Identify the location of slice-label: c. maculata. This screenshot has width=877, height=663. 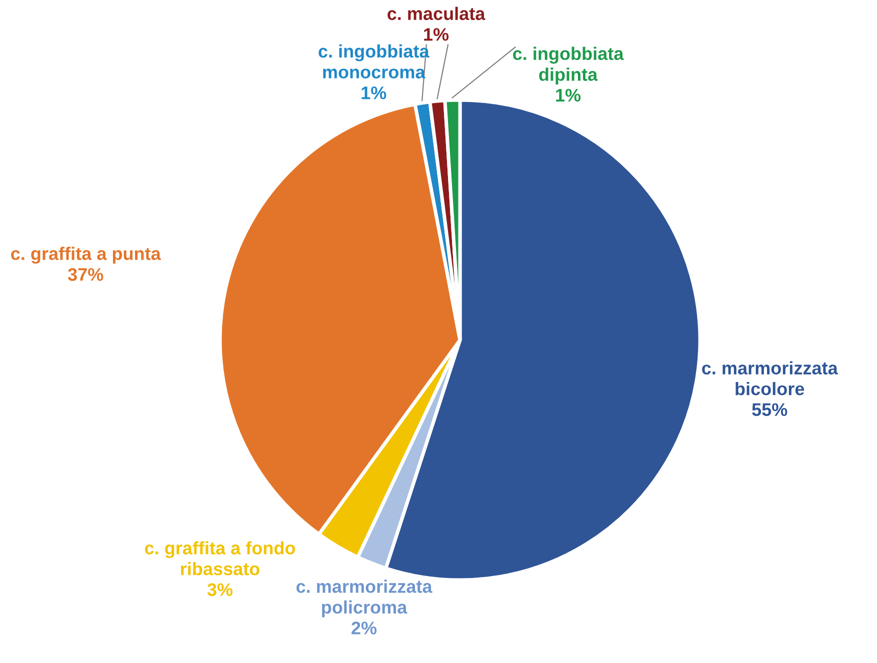
(437, 13).